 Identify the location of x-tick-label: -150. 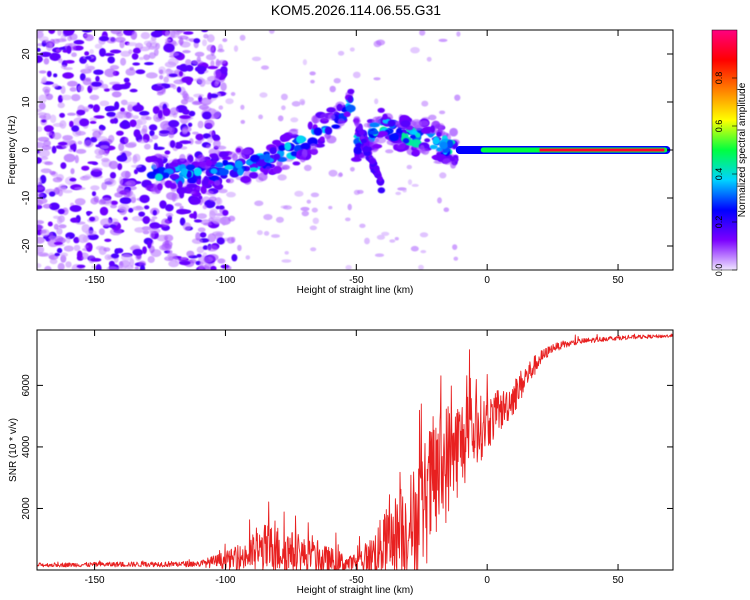
(95, 580).